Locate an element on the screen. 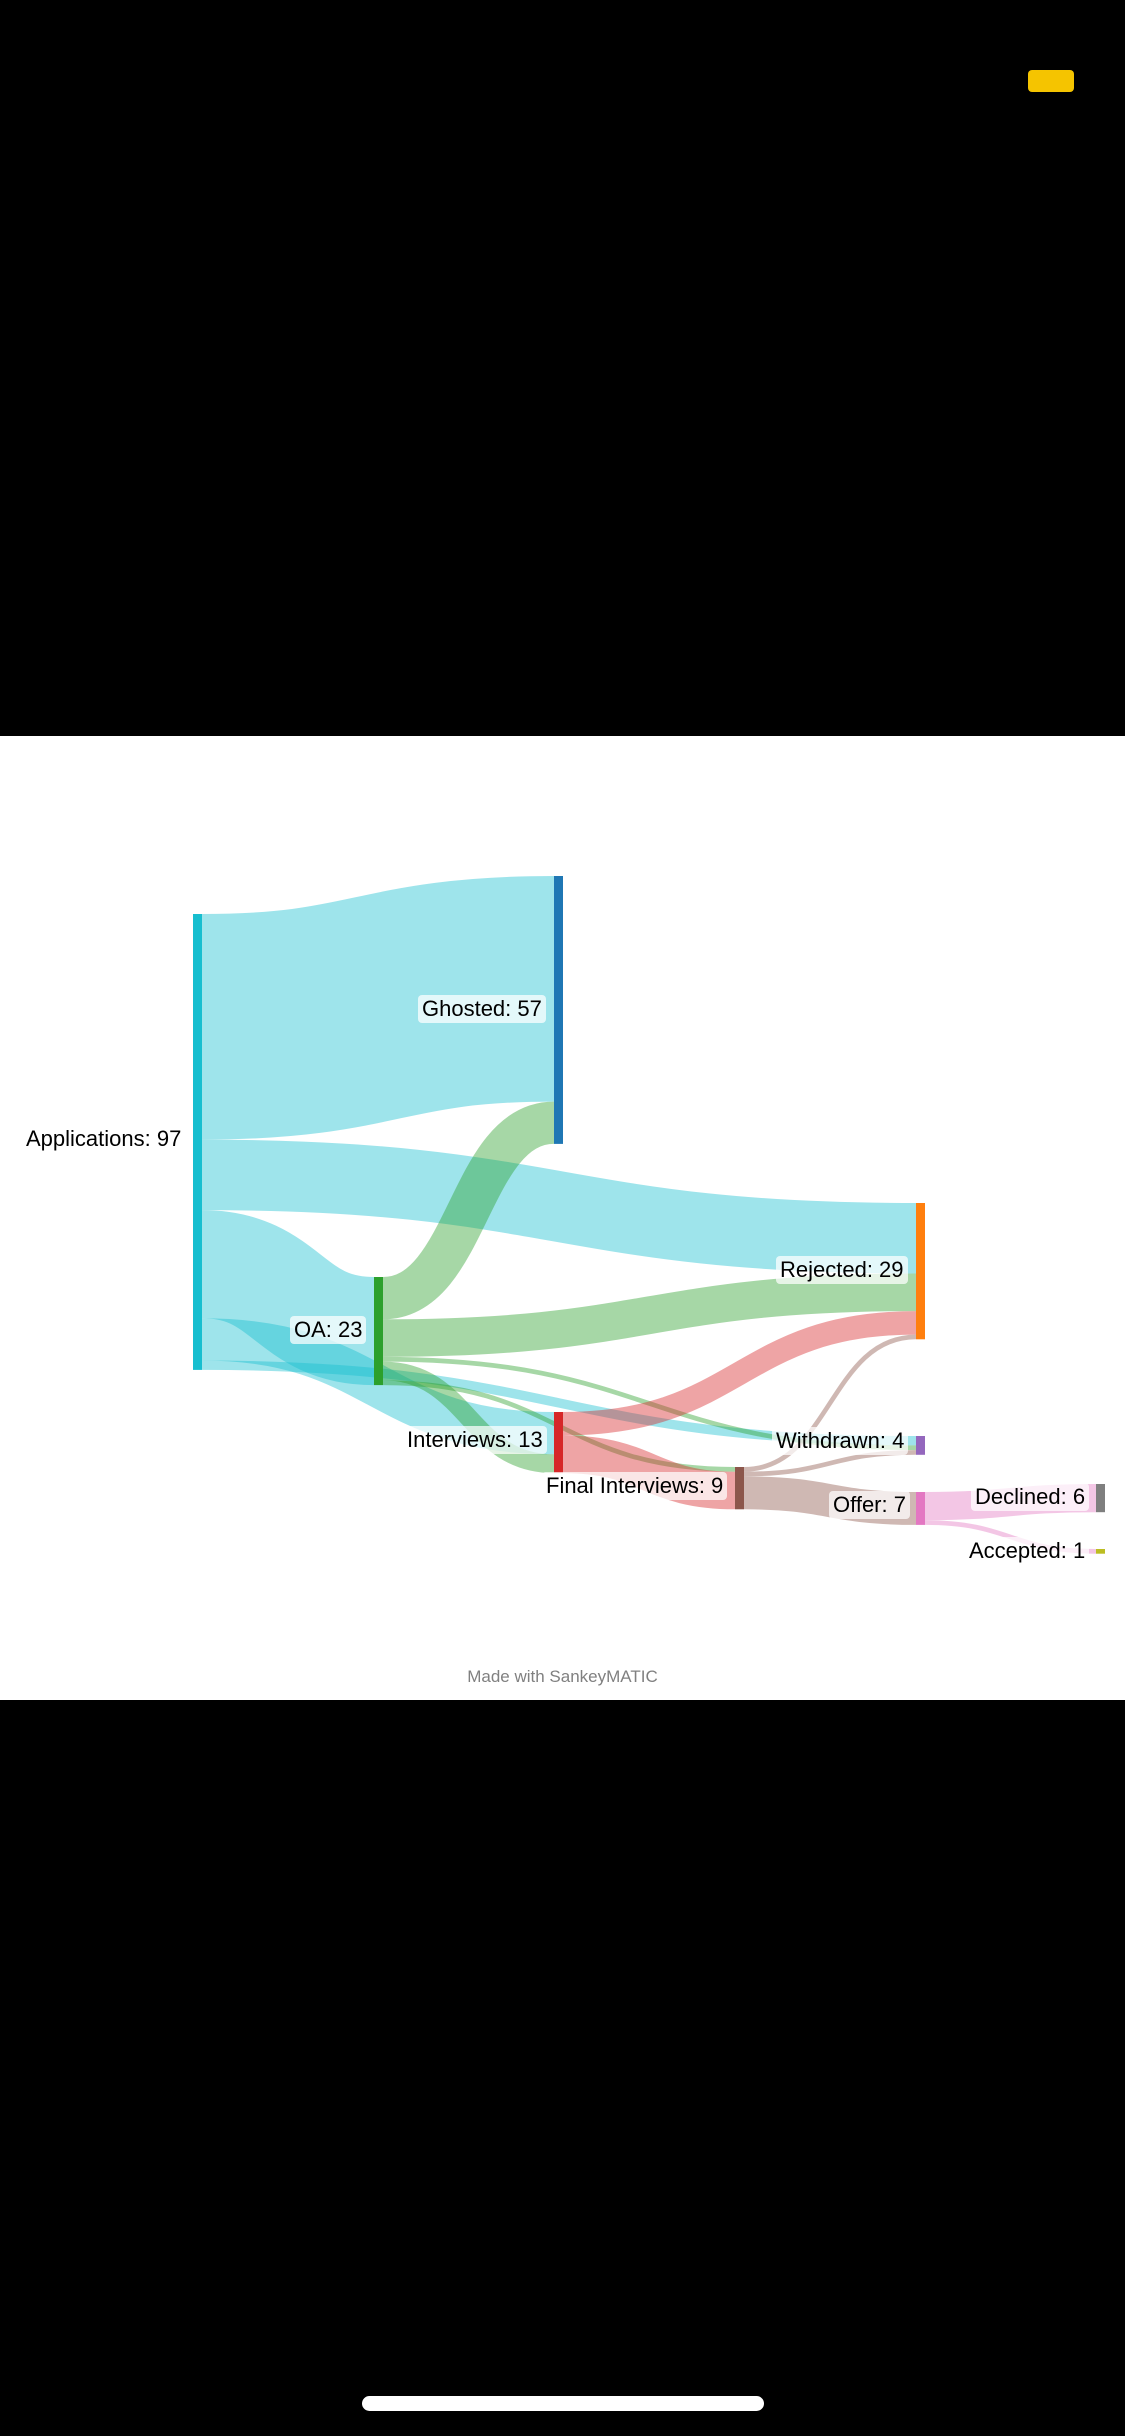 The width and height of the screenshot is (1125, 2436). node-bar-accepted is located at coordinates (1100, 1551).